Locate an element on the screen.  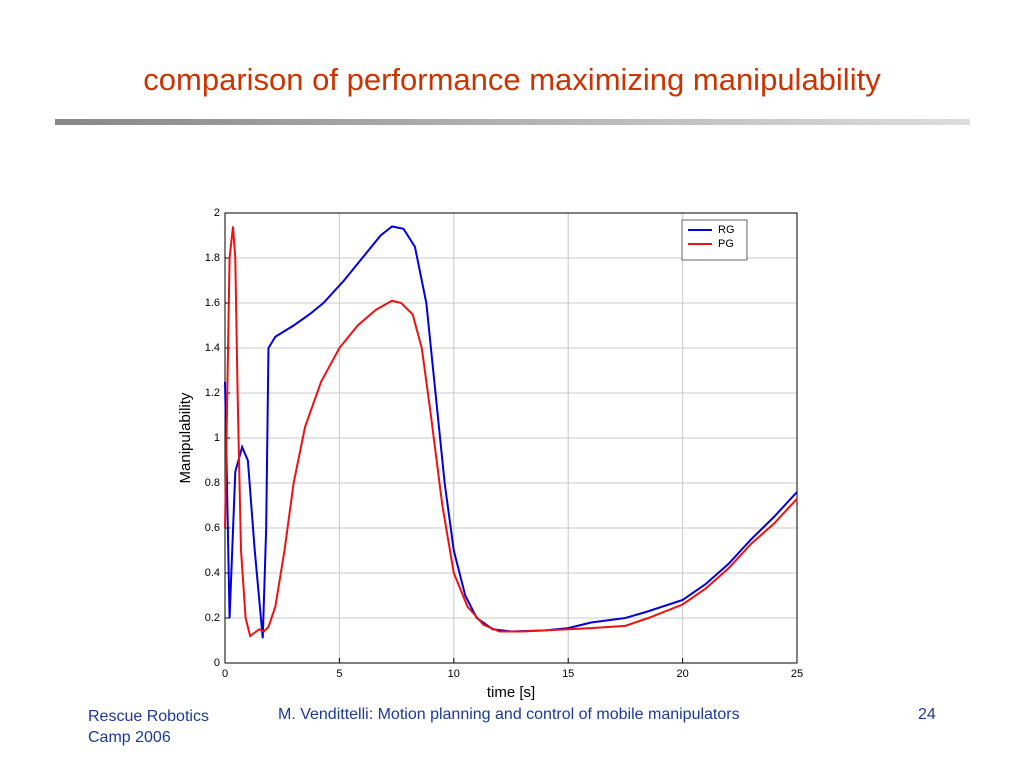
title-rule is located at coordinates (512, 122).